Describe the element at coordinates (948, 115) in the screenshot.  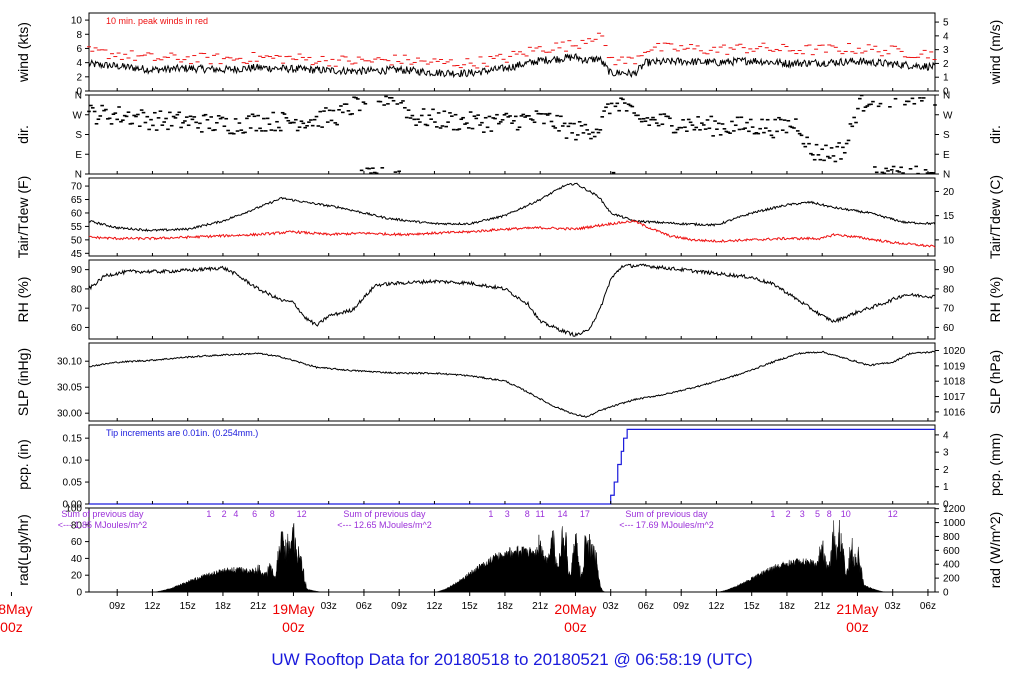
I see `y-tick-label-right: W` at that location.